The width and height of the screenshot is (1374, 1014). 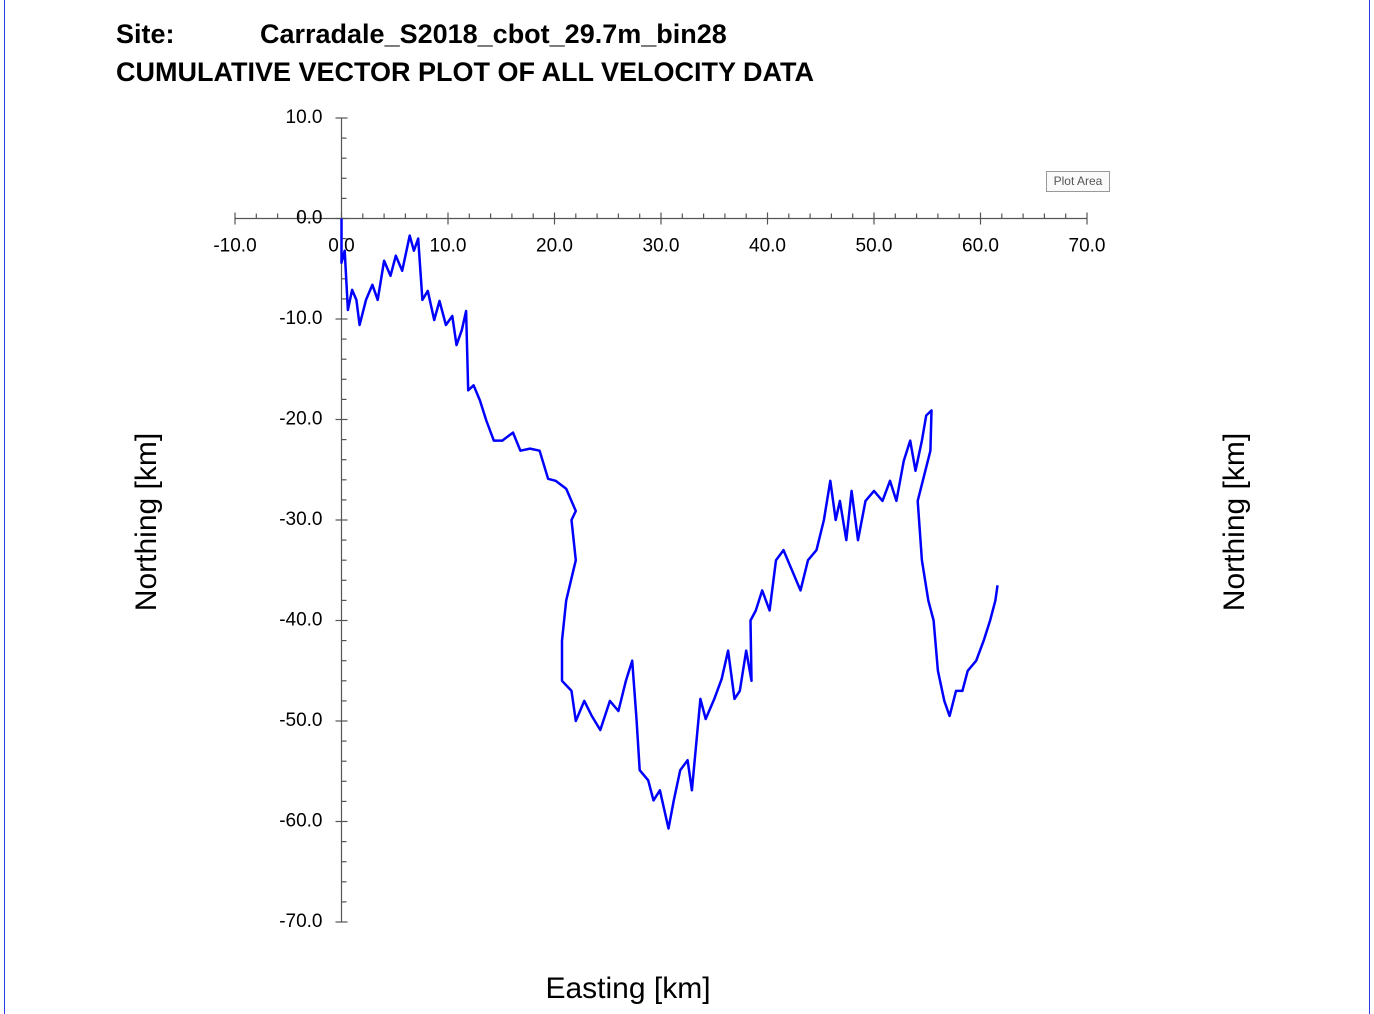 What do you see at coordinates (304, 117) in the screenshot?
I see `y-tick-label: 10.0` at bounding box center [304, 117].